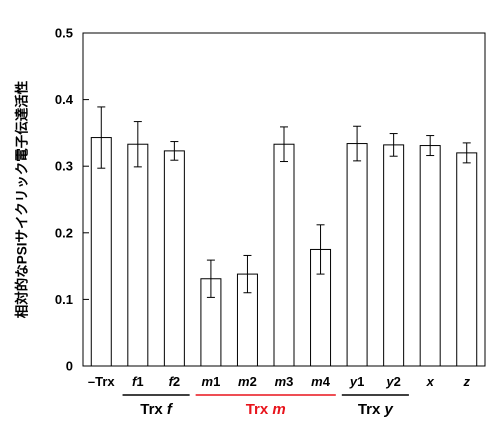 The width and height of the screenshot is (500, 437). I want to click on x-category-label: m3, so click(284, 381).